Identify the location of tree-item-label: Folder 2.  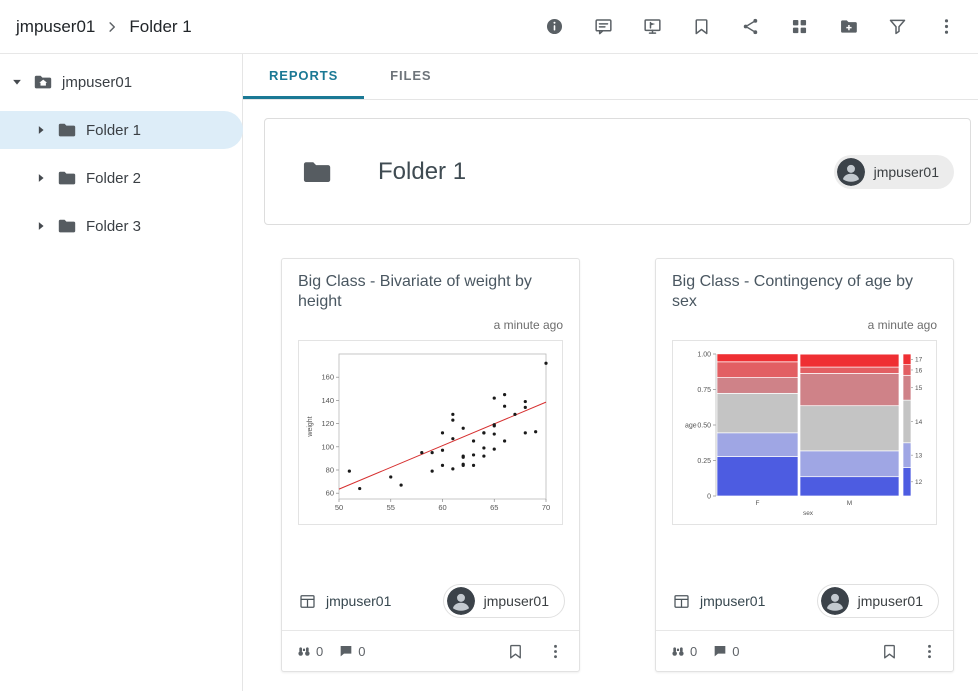
(114, 178).